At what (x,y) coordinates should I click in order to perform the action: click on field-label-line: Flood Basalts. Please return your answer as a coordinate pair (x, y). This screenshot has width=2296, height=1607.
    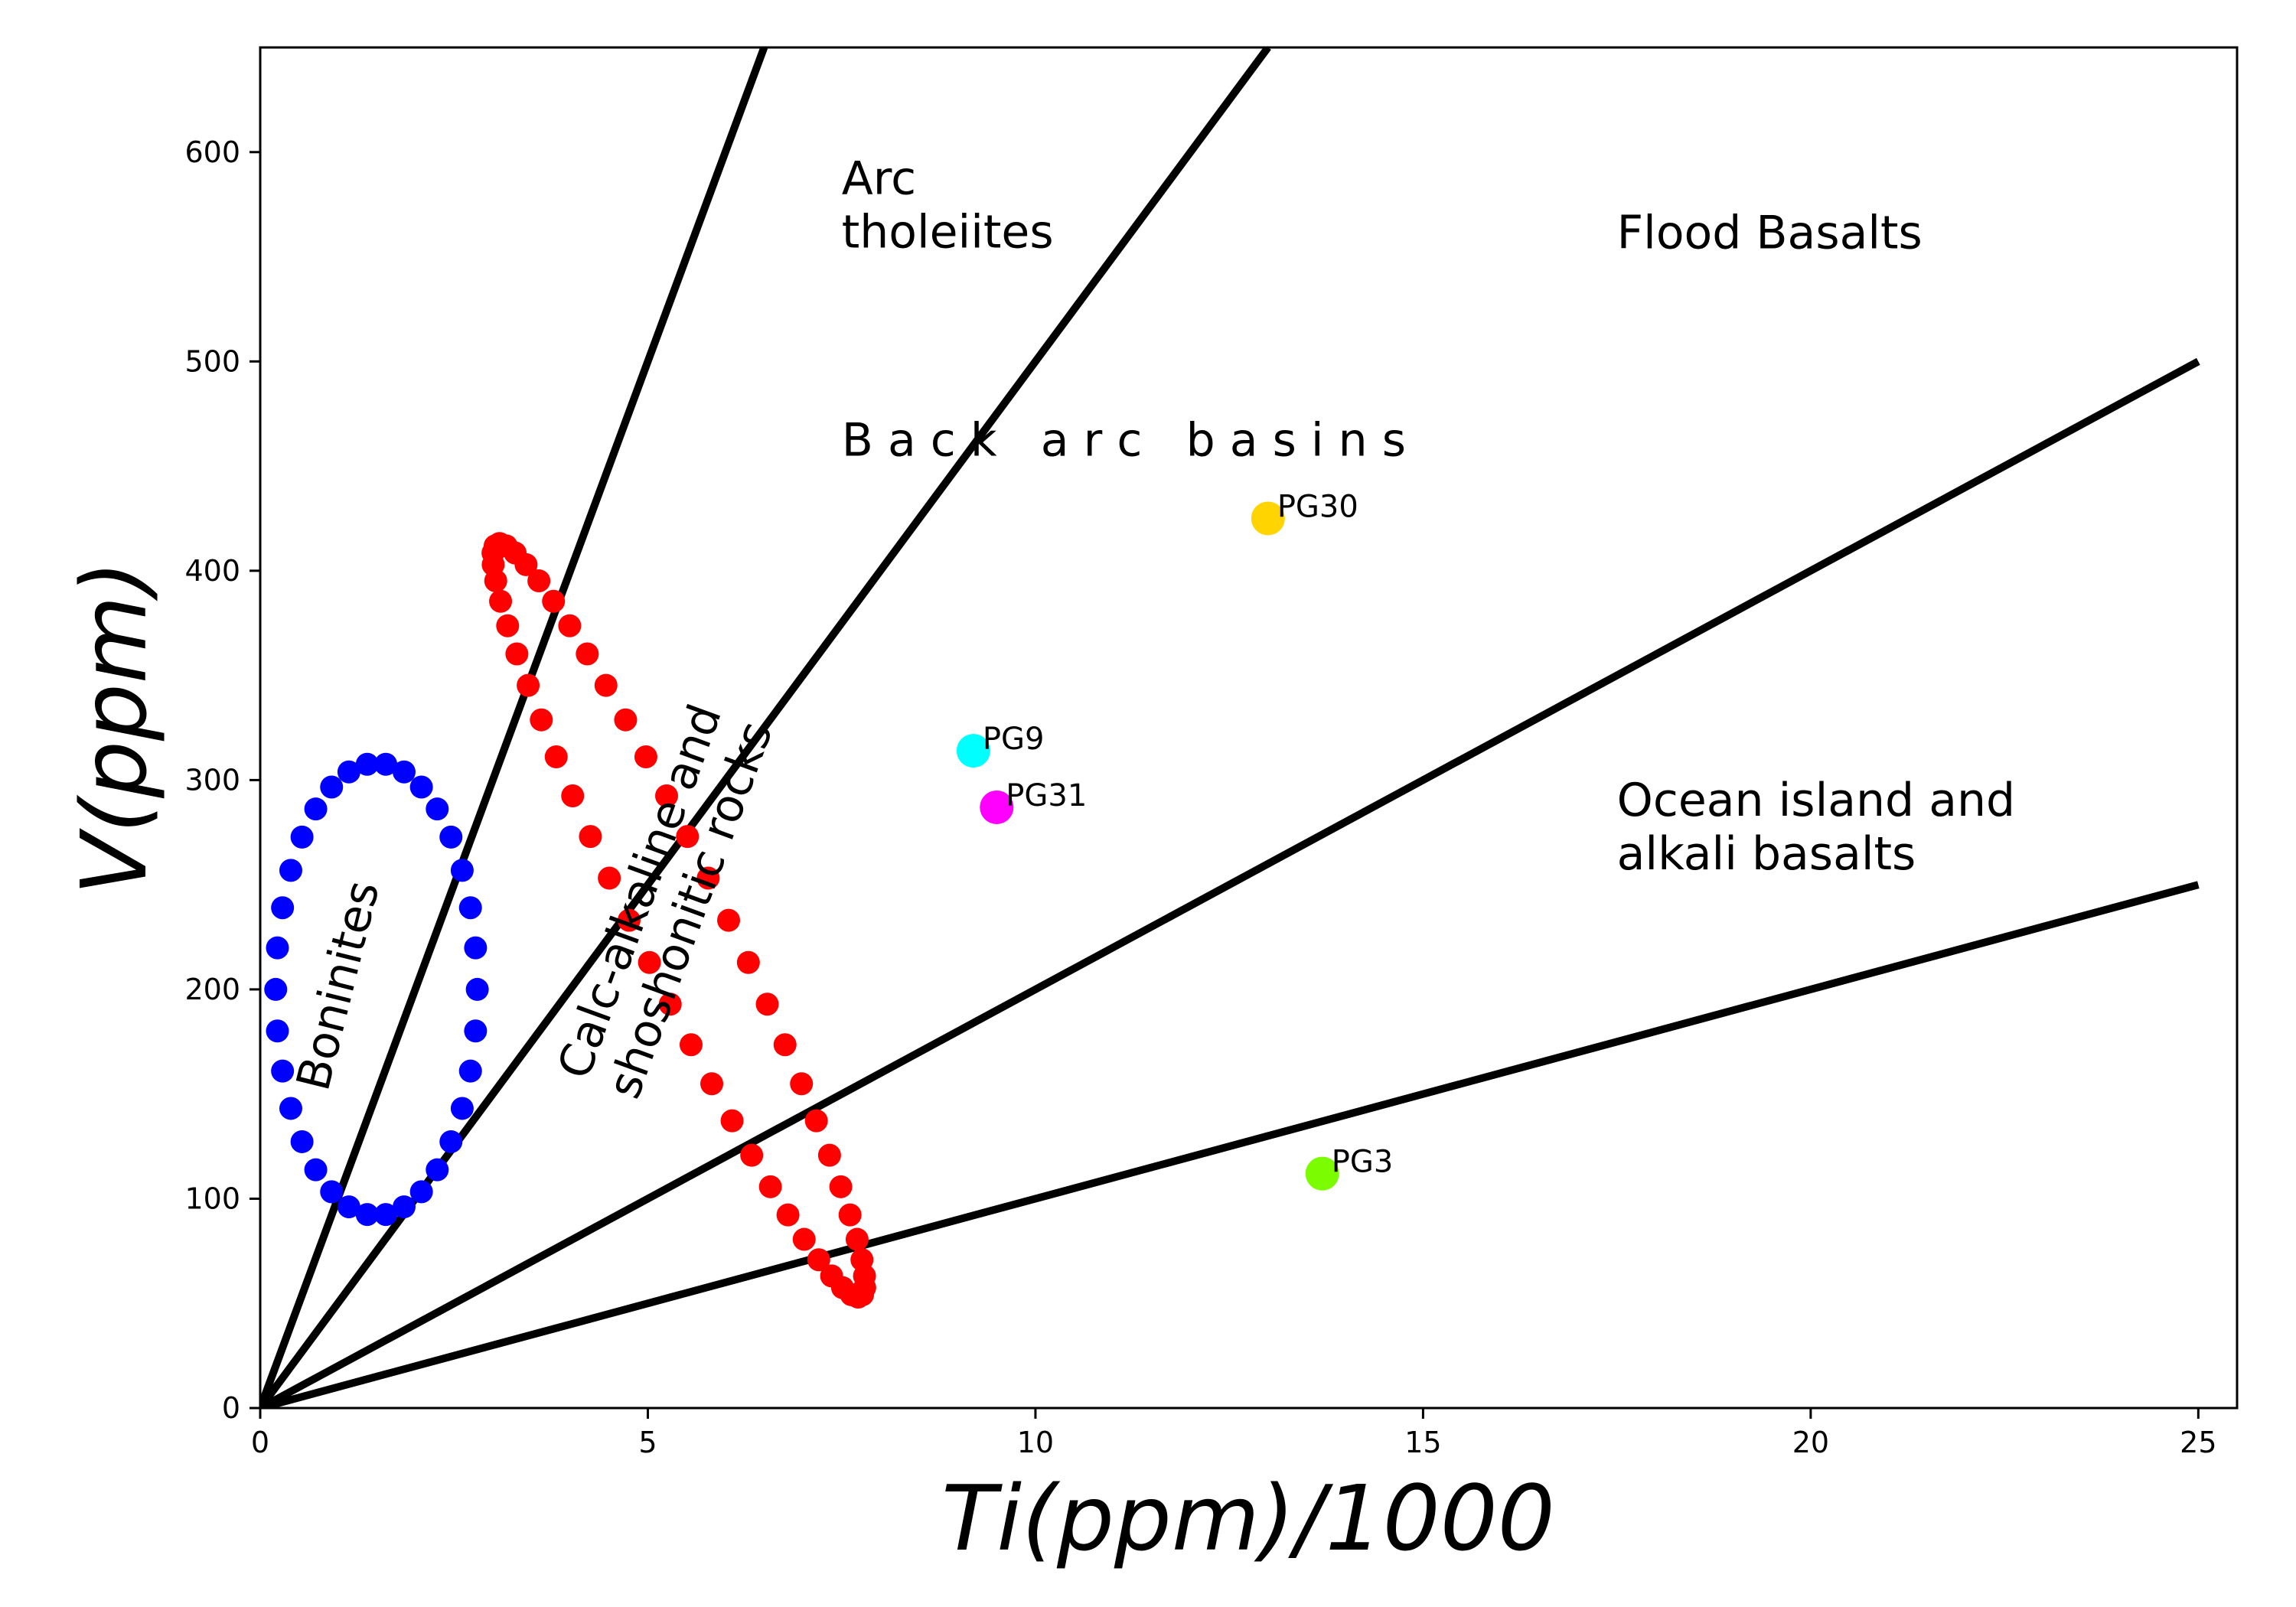
    Looking at the image, I should click on (1770, 234).